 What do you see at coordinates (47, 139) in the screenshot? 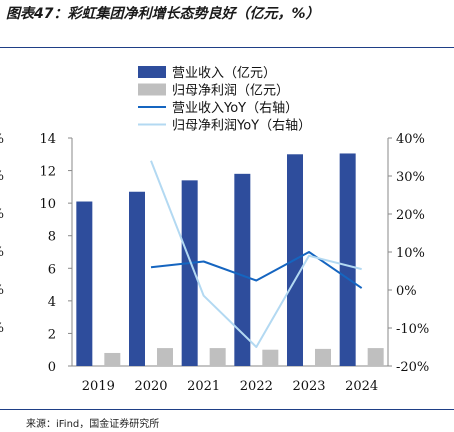
I see `left-tick-label: 14` at bounding box center [47, 139].